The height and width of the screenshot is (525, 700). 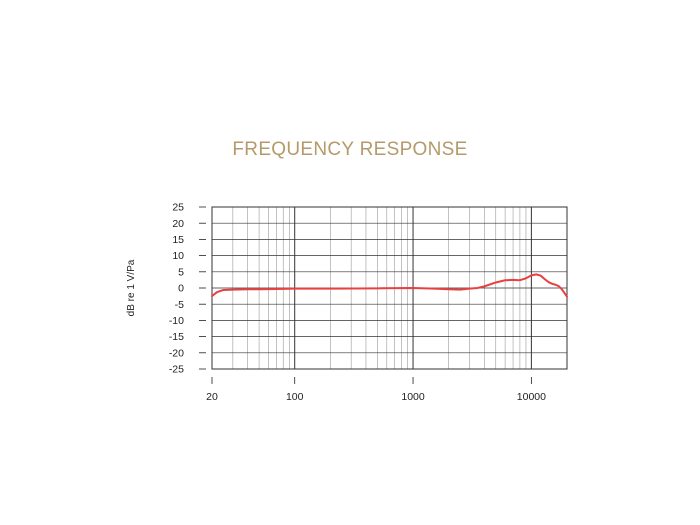 I want to click on y-tick-label: 25, so click(x=178, y=208).